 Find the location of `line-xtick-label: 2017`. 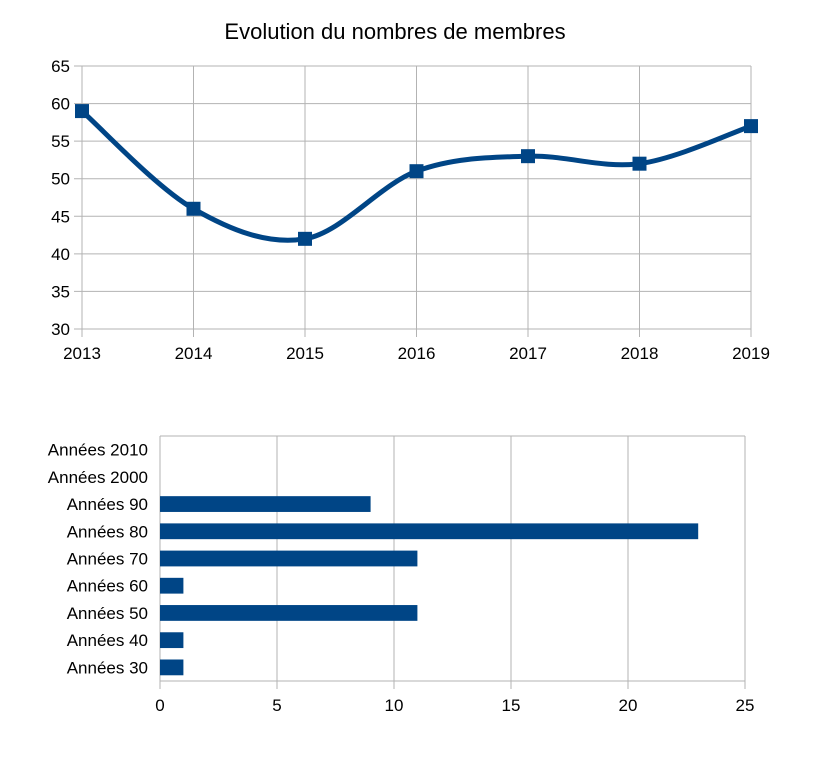

line-xtick-label: 2017 is located at coordinates (528, 353).